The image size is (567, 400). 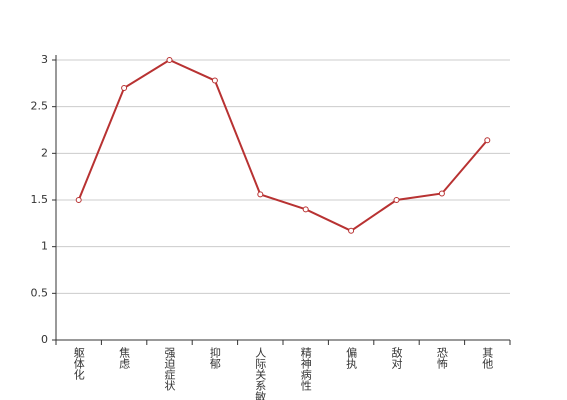 I want to click on y-tick-label: 2, so click(x=44, y=152).